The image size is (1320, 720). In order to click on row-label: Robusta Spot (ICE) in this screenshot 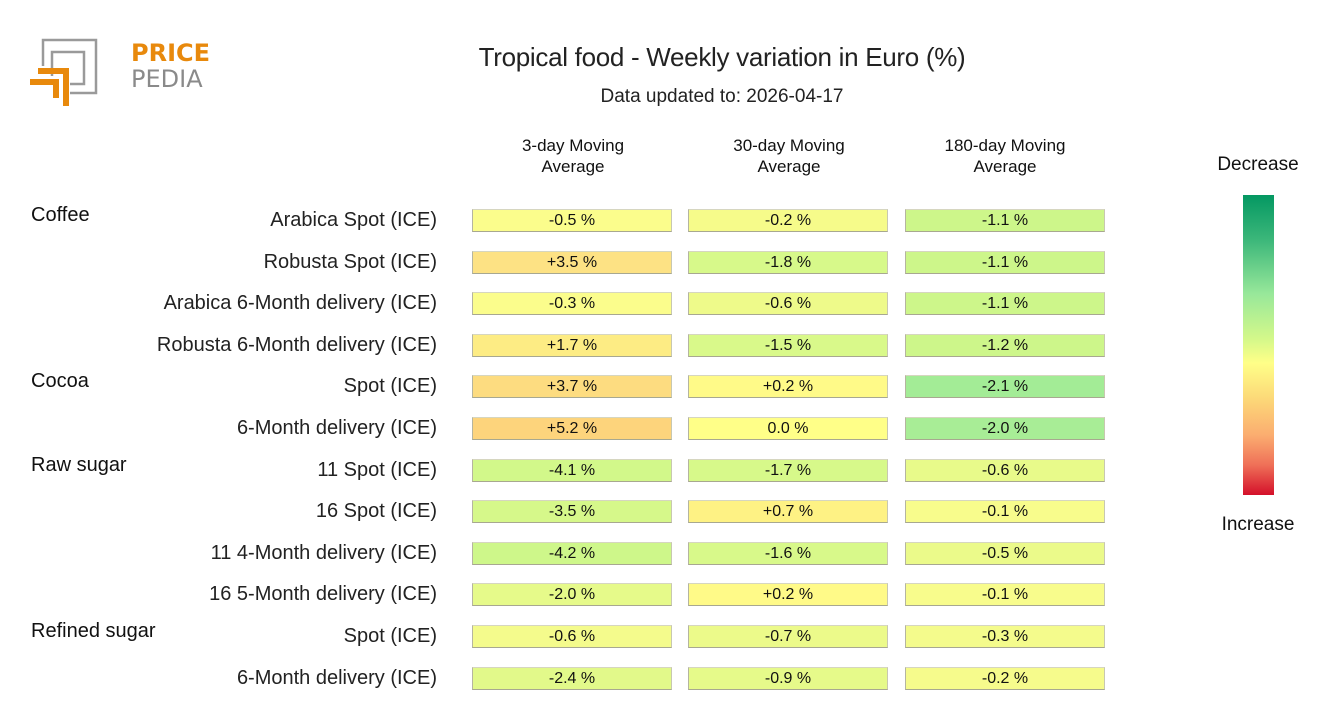, I will do `click(350, 261)`.